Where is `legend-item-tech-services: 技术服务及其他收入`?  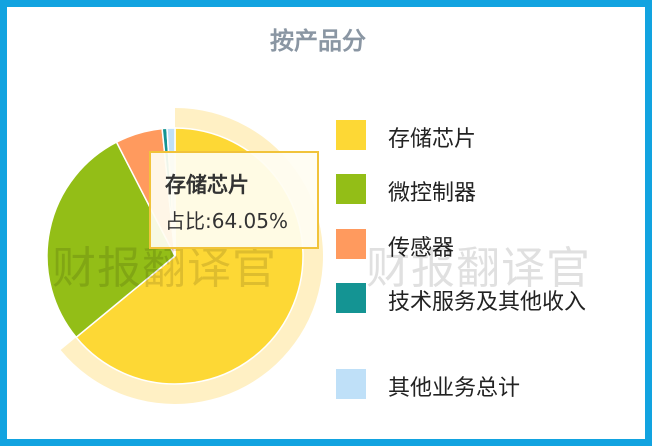
legend-item-tech-services: 技术服务及其他收入 is located at coordinates (486, 299).